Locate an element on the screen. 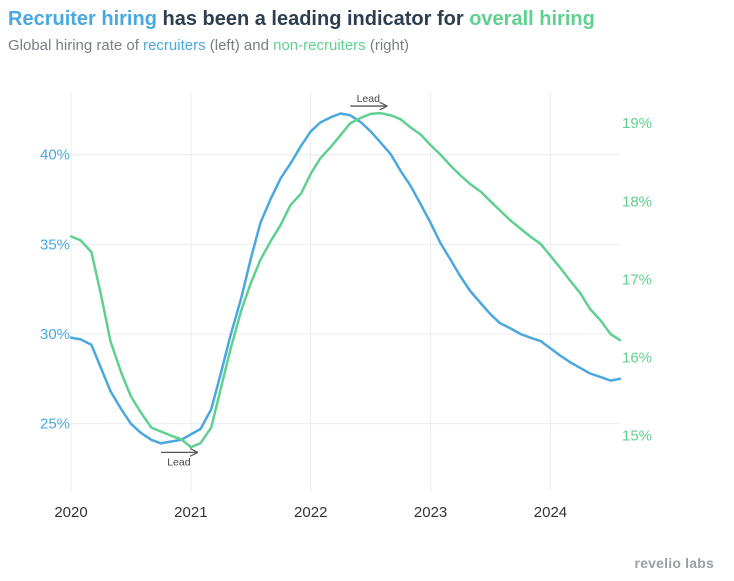 The width and height of the screenshot is (734, 581). y-left-tick-label: 30% is located at coordinates (55, 334).